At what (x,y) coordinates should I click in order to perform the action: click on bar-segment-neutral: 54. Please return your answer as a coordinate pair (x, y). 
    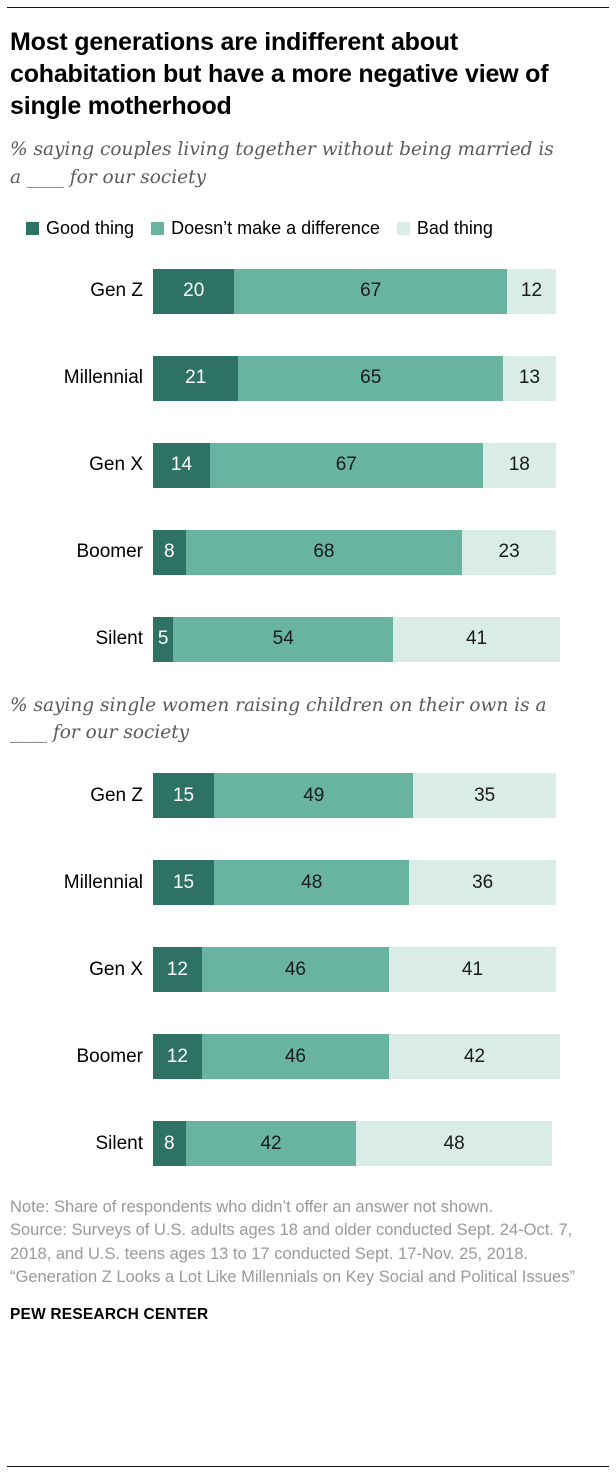
    Looking at the image, I should click on (283, 639).